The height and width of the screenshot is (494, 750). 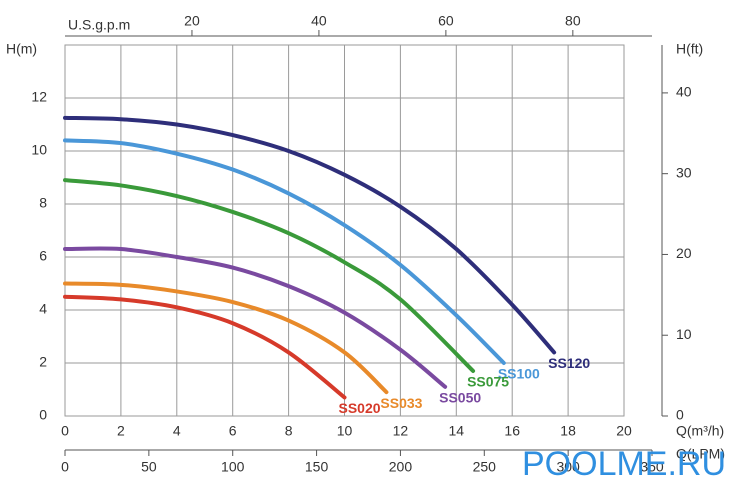 I want to click on y-tick-label: 10, so click(x=39, y=150).